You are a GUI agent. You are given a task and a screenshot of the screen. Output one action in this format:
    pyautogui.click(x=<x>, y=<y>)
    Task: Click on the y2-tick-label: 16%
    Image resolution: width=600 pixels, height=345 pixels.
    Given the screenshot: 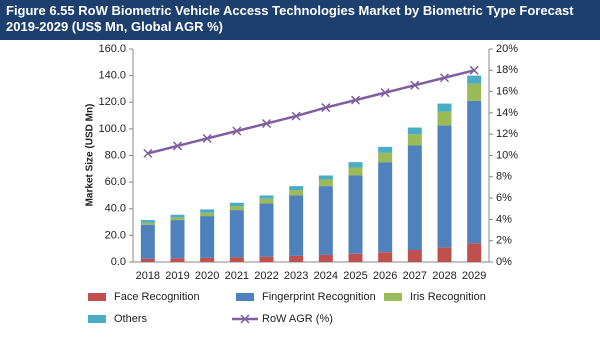 What is the action you would take?
    pyautogui.click(x=507, y=92)
    